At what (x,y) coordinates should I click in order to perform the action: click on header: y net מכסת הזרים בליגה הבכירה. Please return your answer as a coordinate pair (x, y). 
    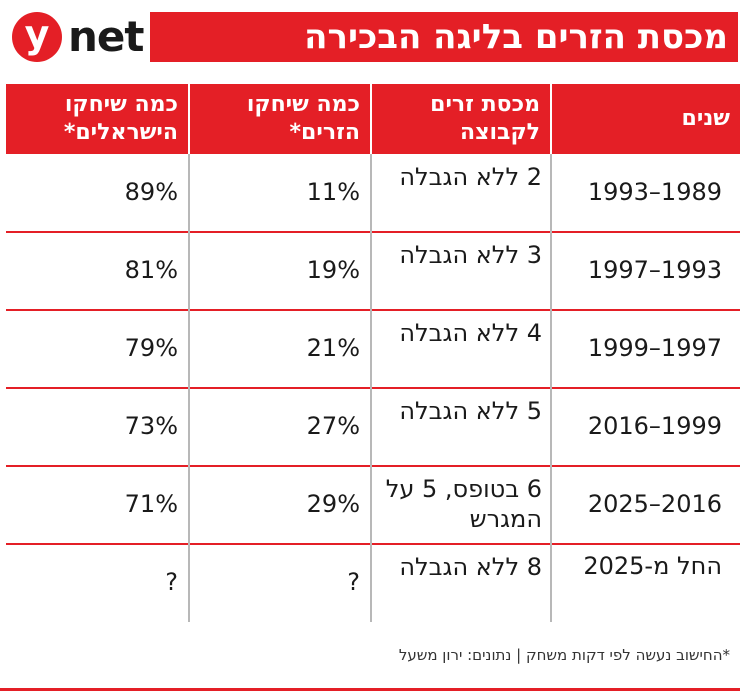
    Looking at the image, I should click on (370, 35).